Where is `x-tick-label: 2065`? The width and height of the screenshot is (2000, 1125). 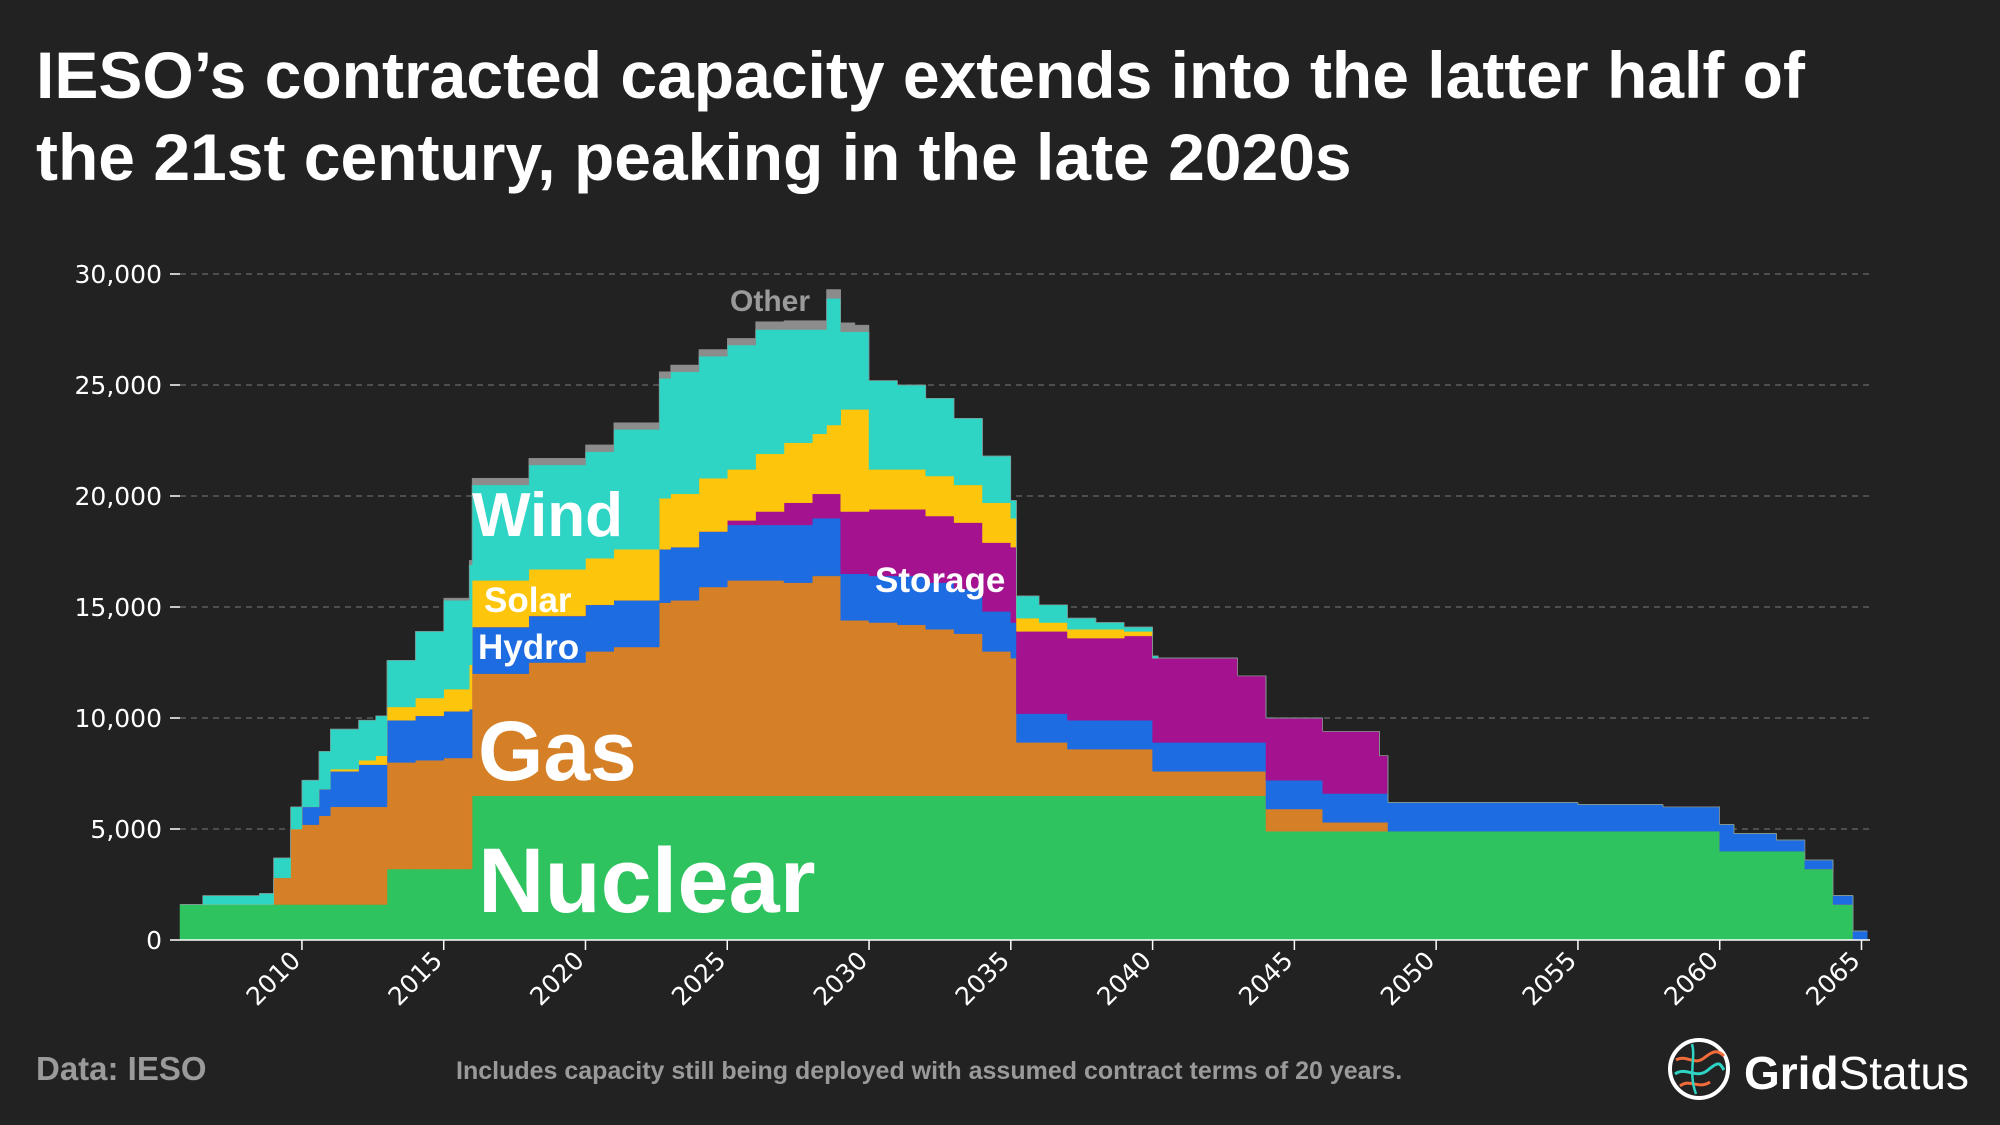 x-tick-label: 2065 is located at coordinates (1832, 978).